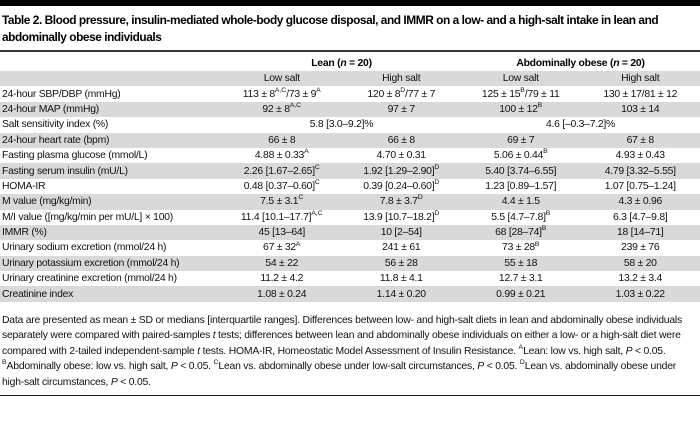 This screenshot has height=448, width=700. I want to click on value-cell: 5.5 [4.7–7.8]B, so click(521, 216).